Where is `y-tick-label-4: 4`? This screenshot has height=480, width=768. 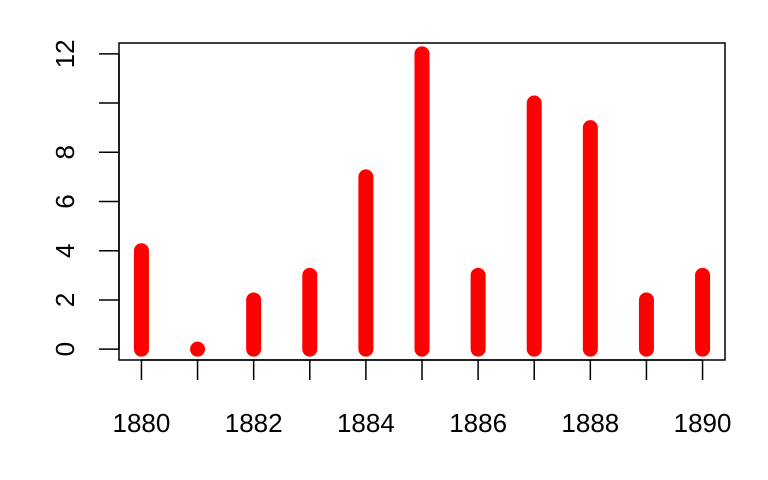 y-tick-label-4: 4 is located at coordinates (65, 250).